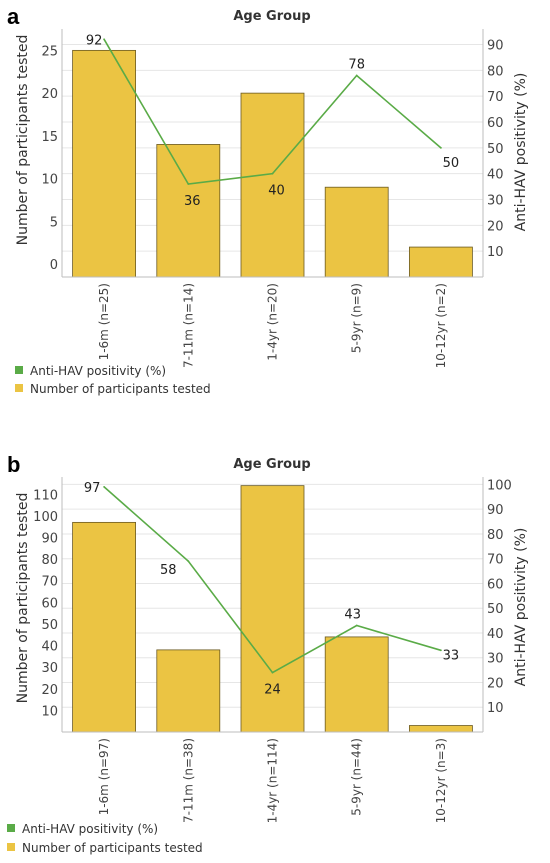  Describe the element at coordinates (273, 322) in the screenshot. I see `x-tick-label: 1-4yr (n=20)` at that location.